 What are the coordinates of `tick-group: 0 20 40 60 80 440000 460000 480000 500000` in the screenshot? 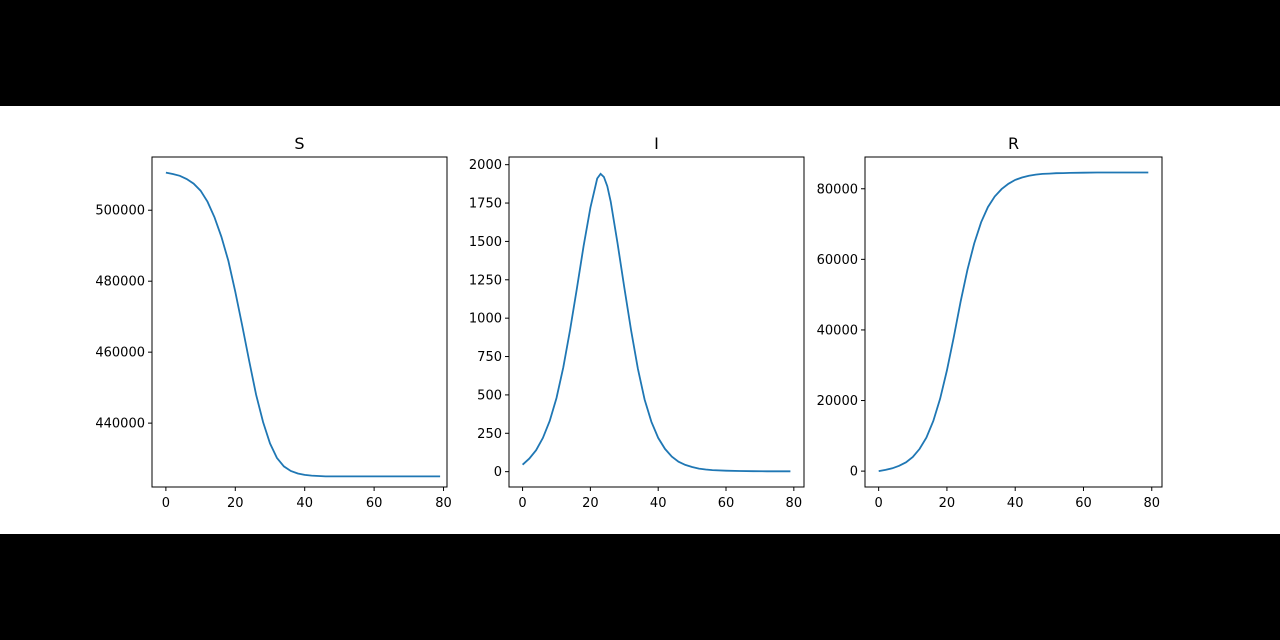 It's located at (273, 357).